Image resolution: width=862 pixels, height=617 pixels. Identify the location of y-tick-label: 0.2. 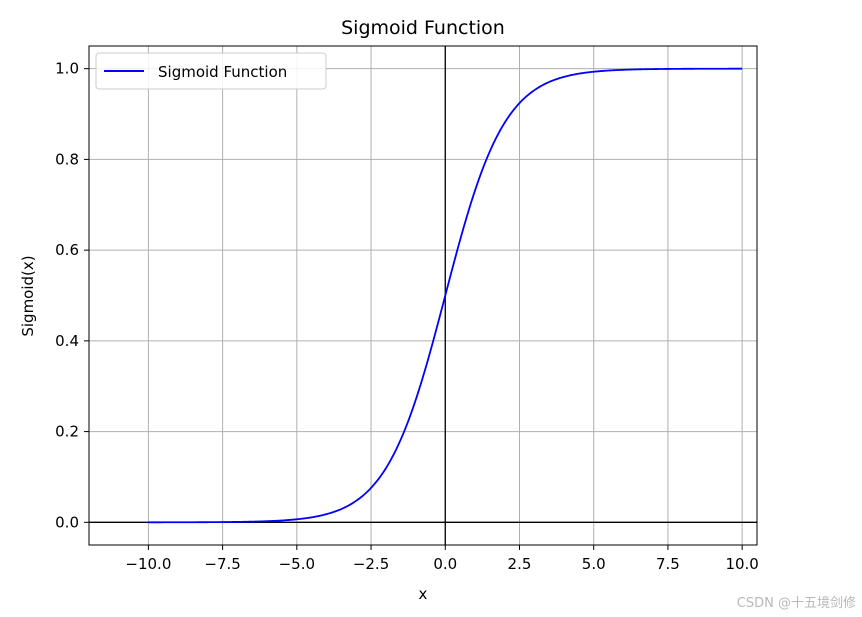
(67, 432).